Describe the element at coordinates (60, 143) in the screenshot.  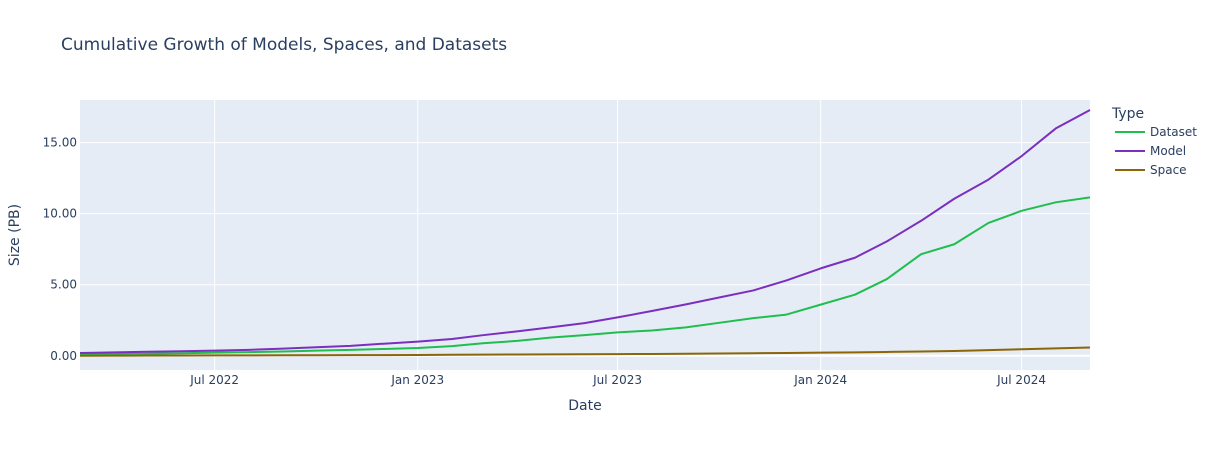
I see `y-tick-label: 15.00` at that location.